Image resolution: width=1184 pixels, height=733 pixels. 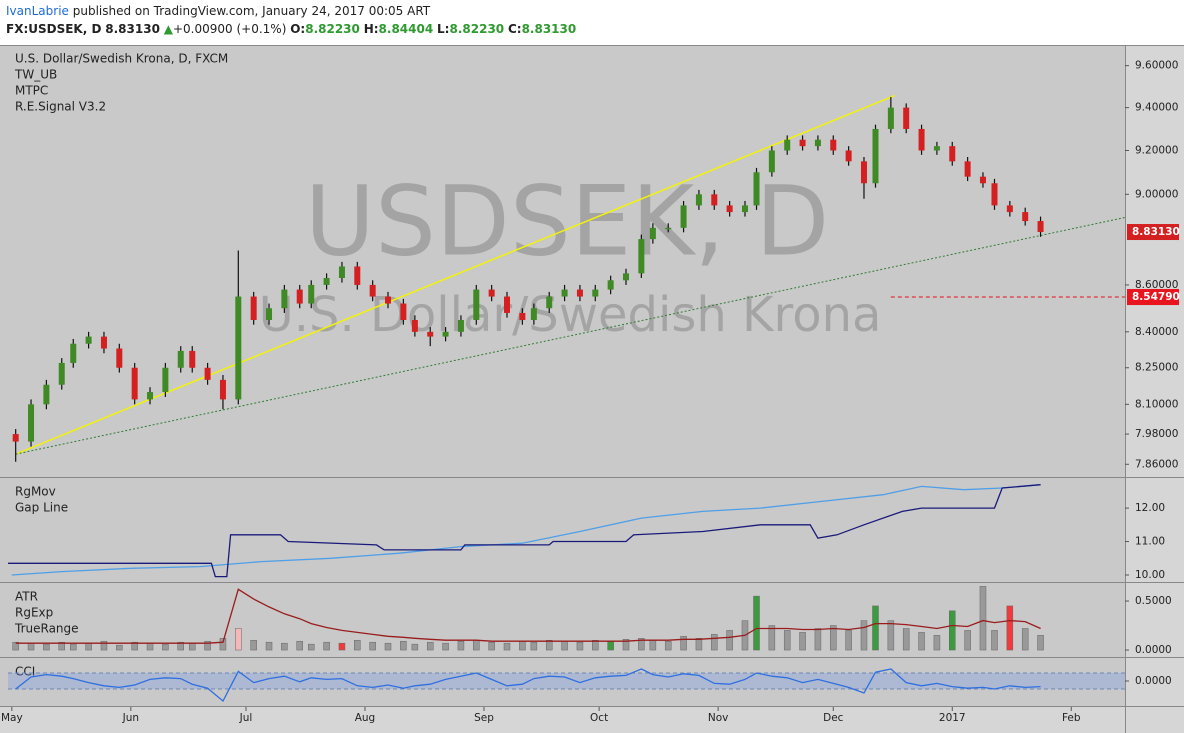 I want to click on indicator-label: R.E.Signal V3.2, so click(x=60, y=107).